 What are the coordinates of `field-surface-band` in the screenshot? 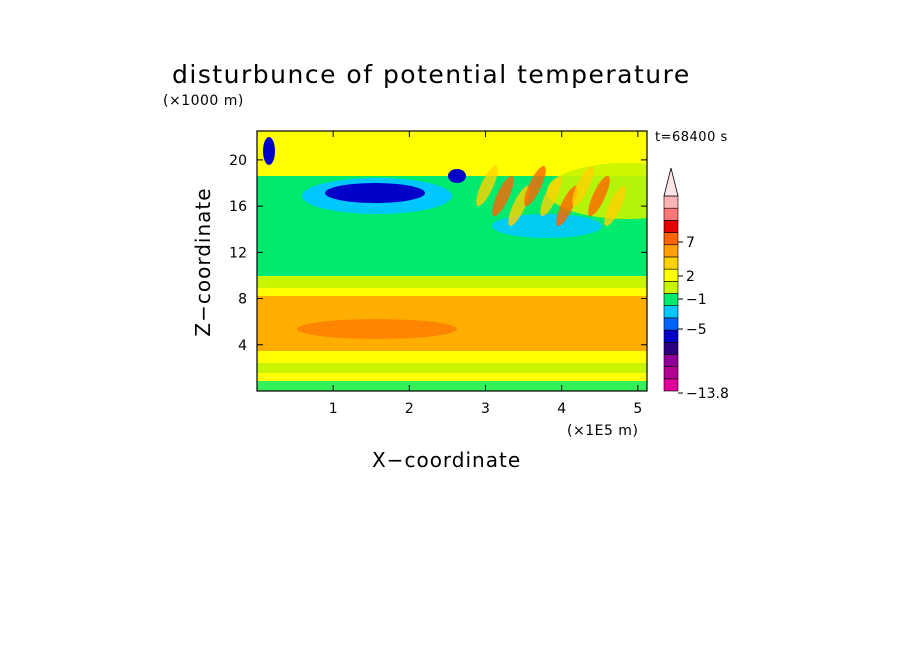 It's located at (452, 386).